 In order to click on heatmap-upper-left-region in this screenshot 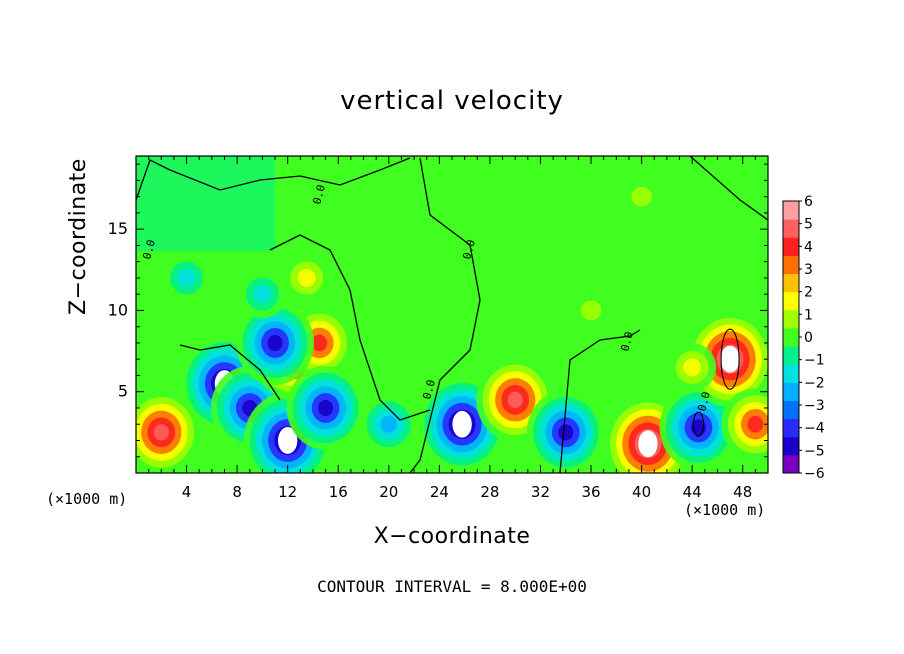, I will do `click(206, 204)`.